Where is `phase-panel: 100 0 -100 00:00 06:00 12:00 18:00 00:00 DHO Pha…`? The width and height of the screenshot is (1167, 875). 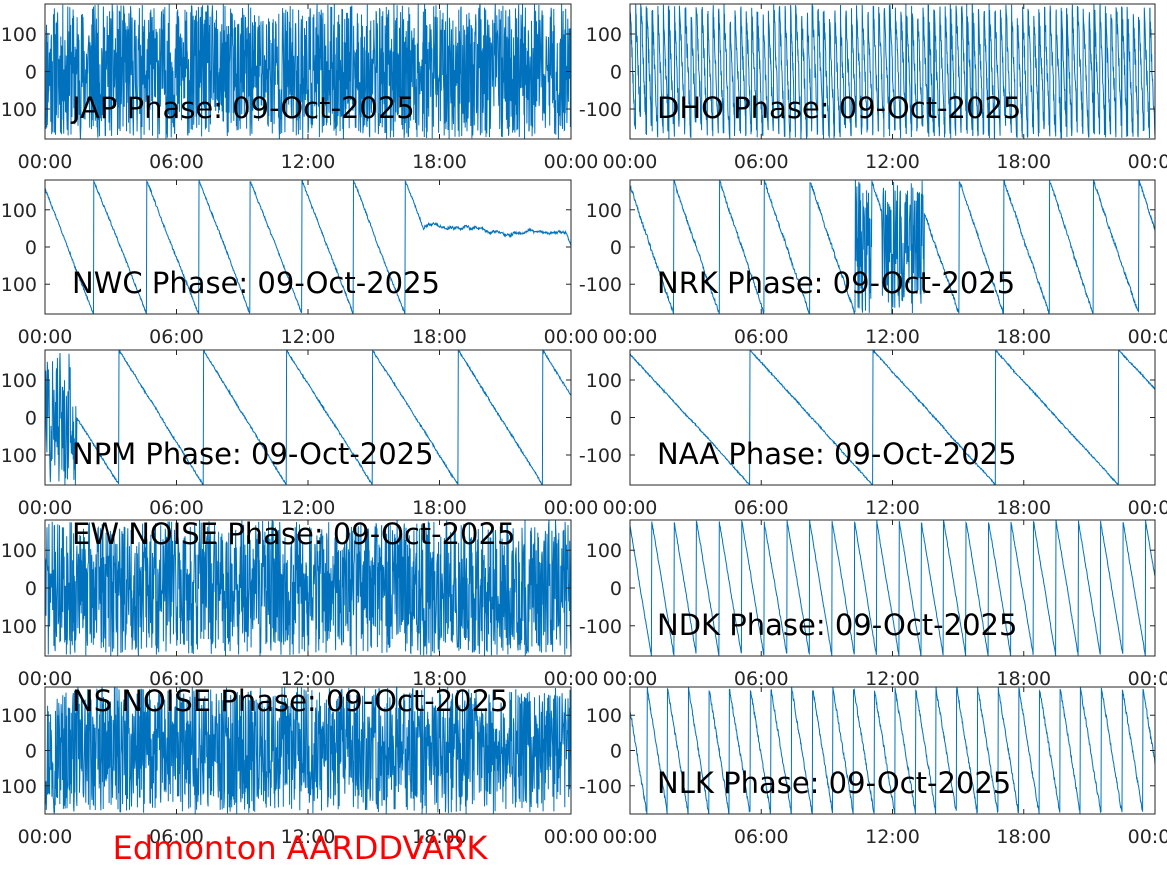 phase-panel: 100 0 -100 00:00 06:00 12:00 18:00 00:00 DHO Pha… is located at coordinates (873, 88).